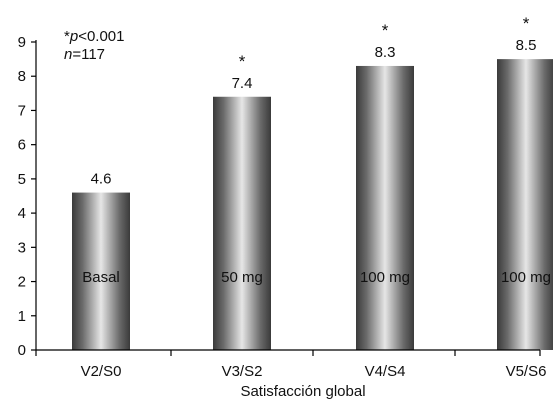  What do you see at coordinates (101, 179) in the screenshot?
I see `bar-value-label: 4.6` at bounding box center [101, 179].